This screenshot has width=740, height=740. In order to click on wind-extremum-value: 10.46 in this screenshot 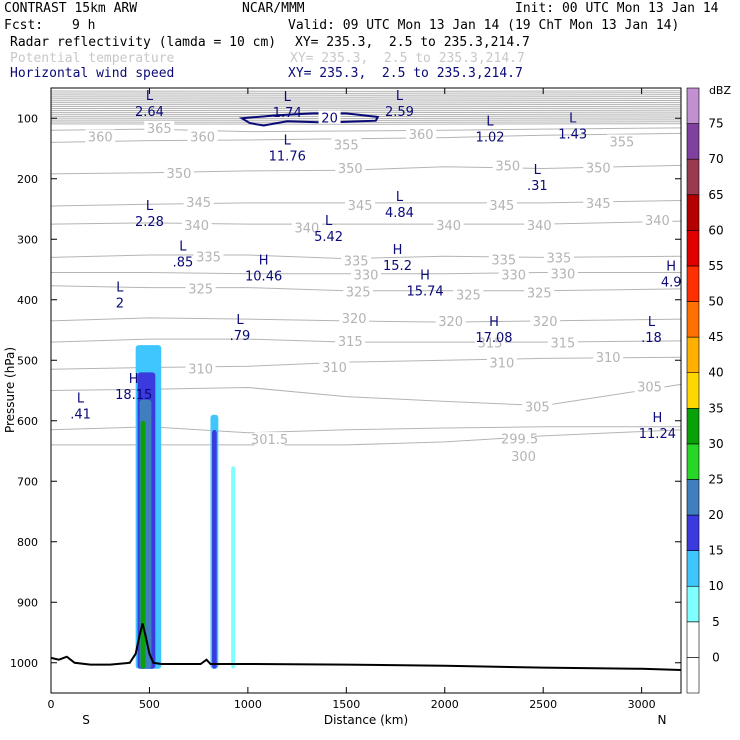, I will do `click(263, 277)`.